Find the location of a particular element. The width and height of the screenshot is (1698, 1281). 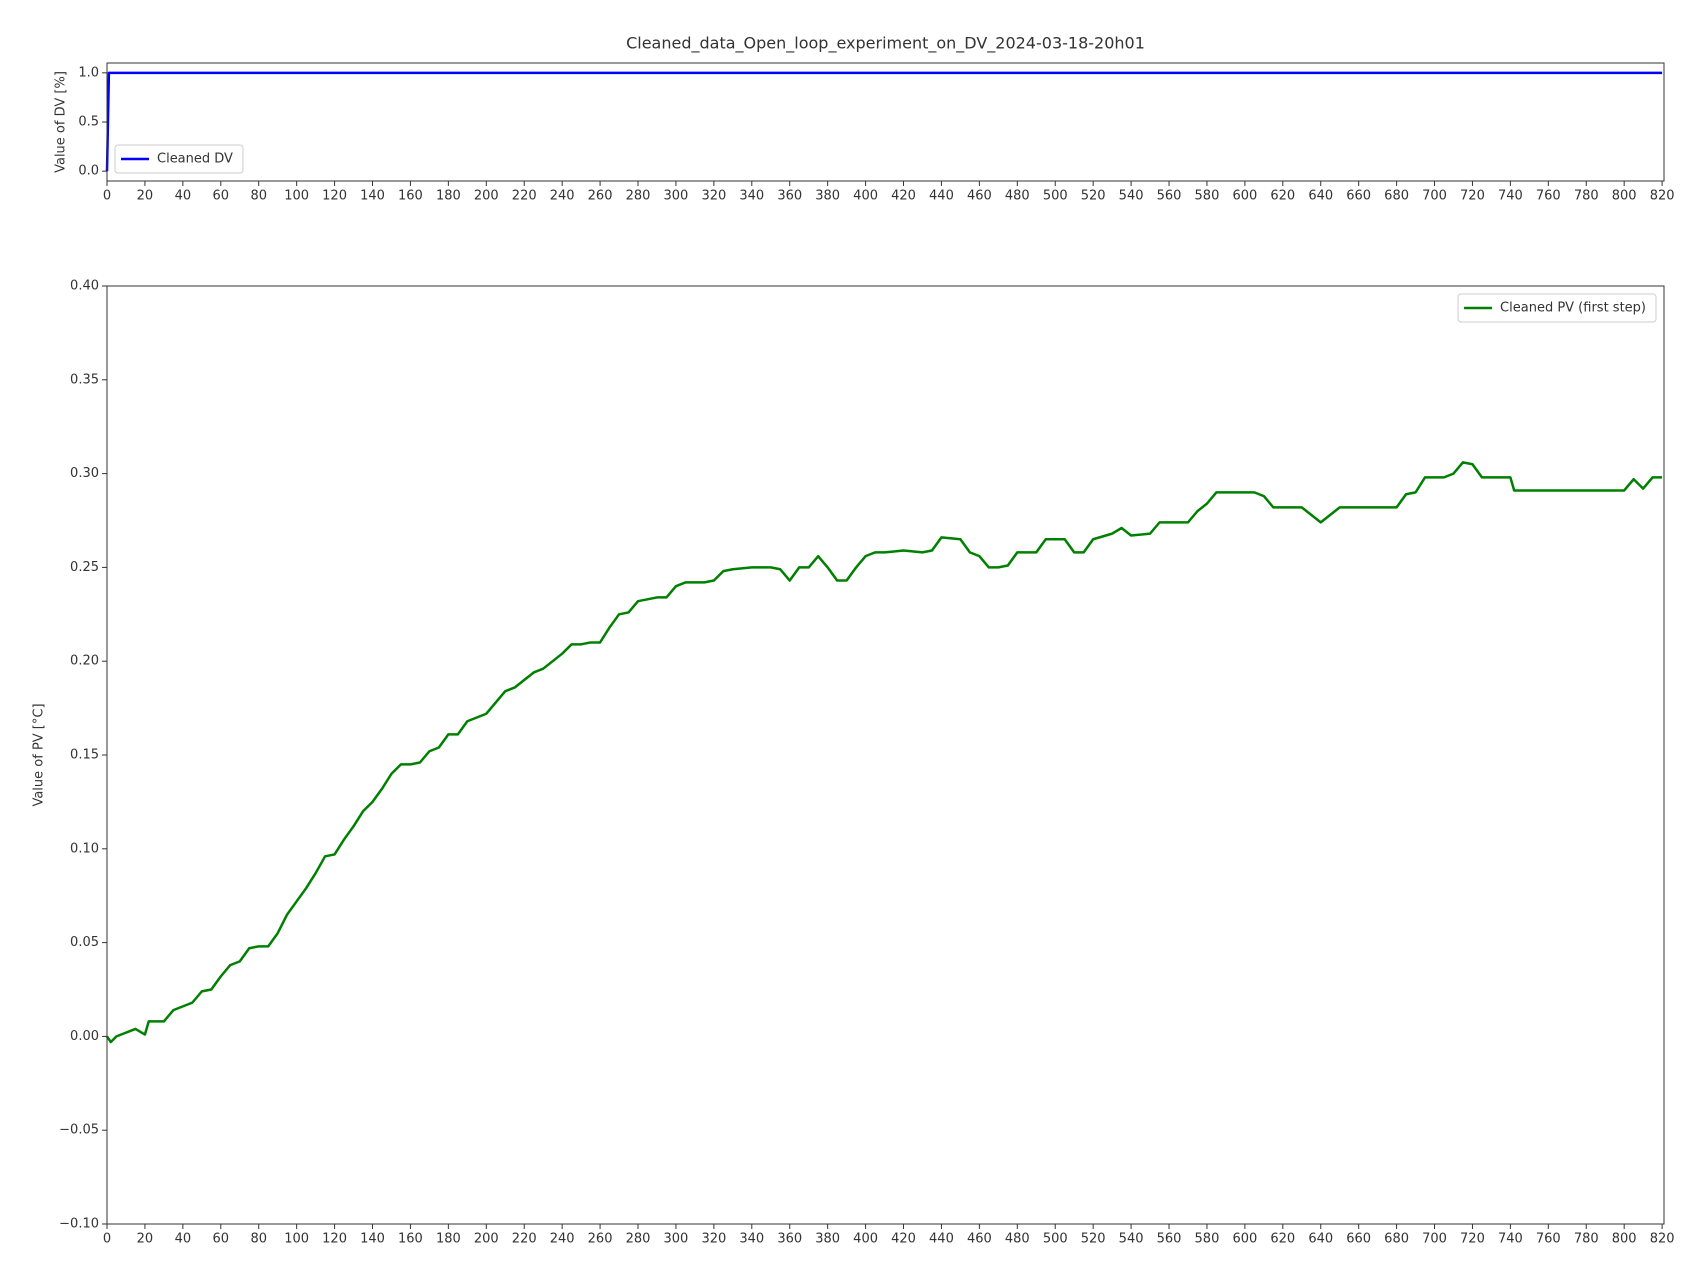

legend: Cleaned PV (first step) is located at coordinates (1557, 308).